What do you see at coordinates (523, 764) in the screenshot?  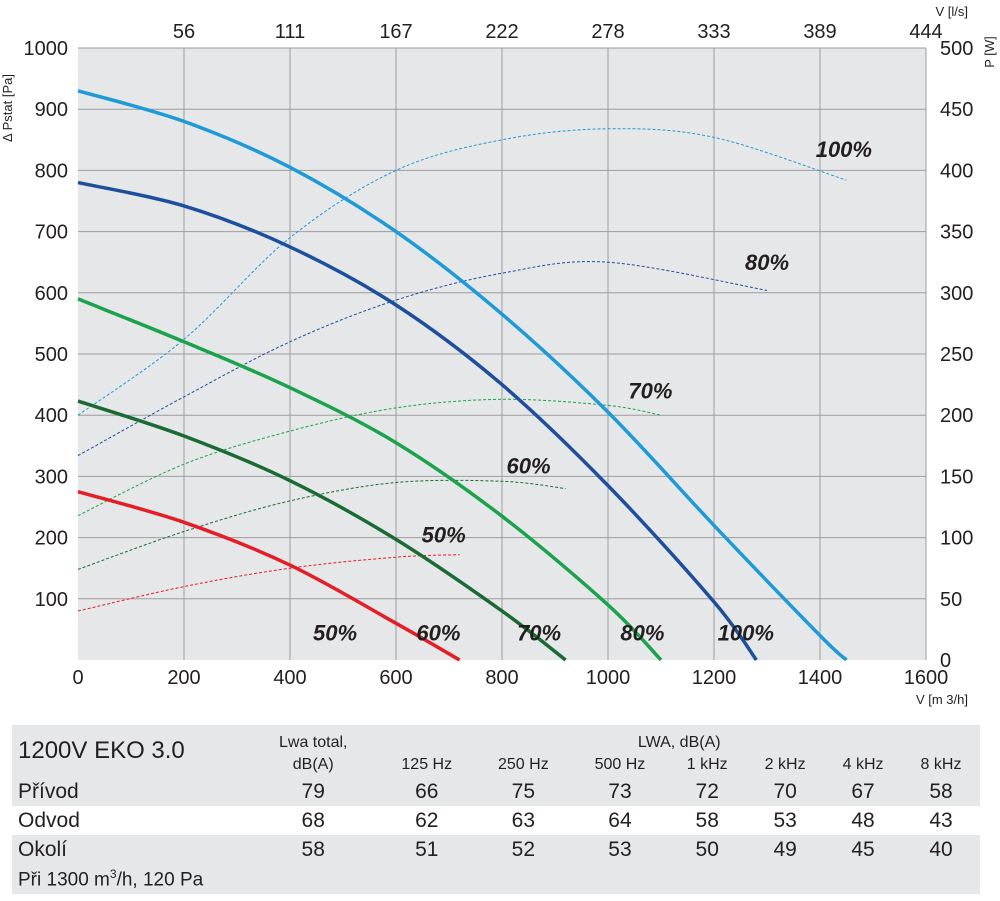 I see `band-header: 250 Hz` at bounding box center [523, 764].